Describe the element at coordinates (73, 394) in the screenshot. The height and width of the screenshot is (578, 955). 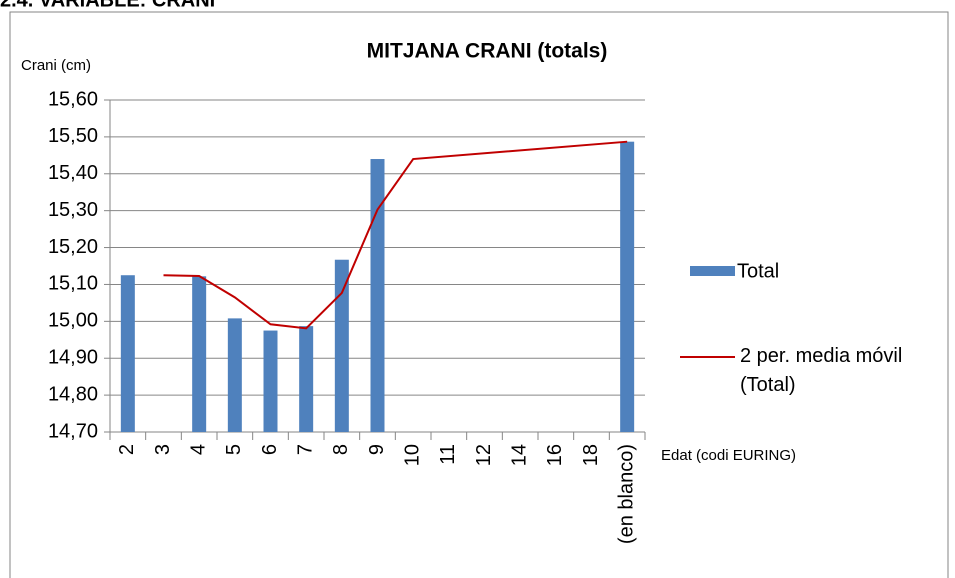
I see `y-tick-label: 14,80` at that location.